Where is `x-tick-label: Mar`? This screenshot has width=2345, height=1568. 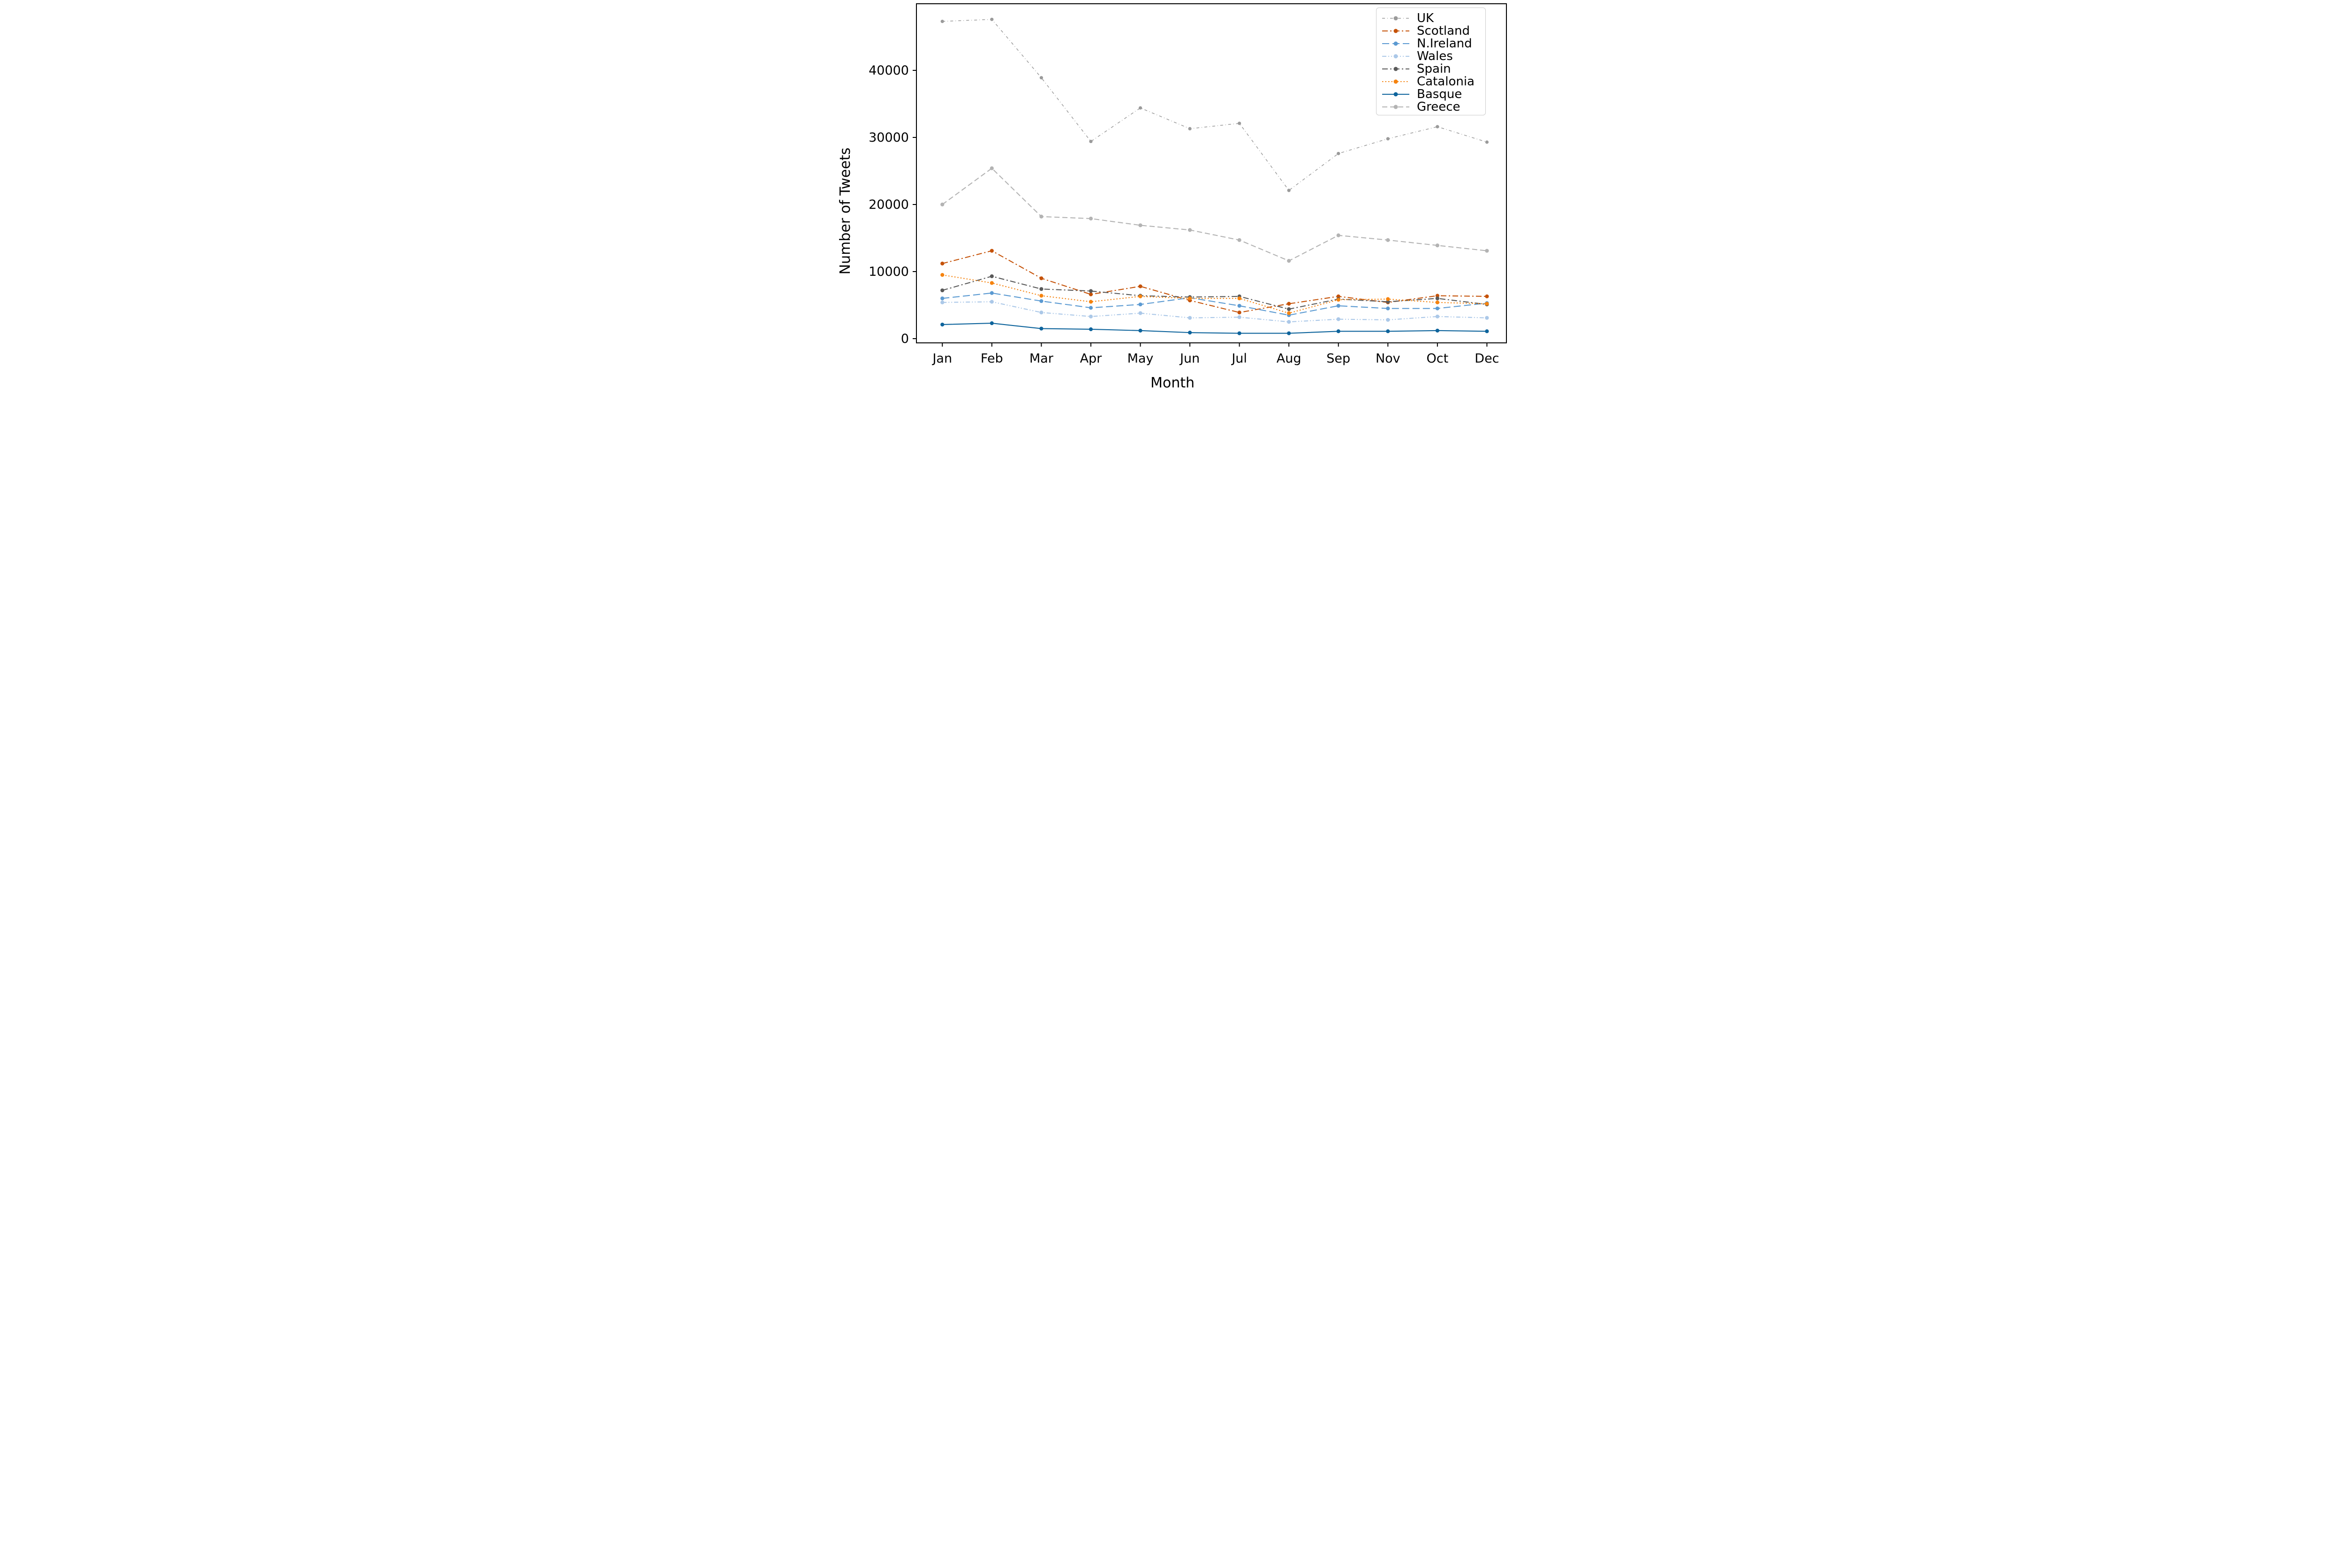
x-tick-label: Mar is located at coordinates (1041, 359).